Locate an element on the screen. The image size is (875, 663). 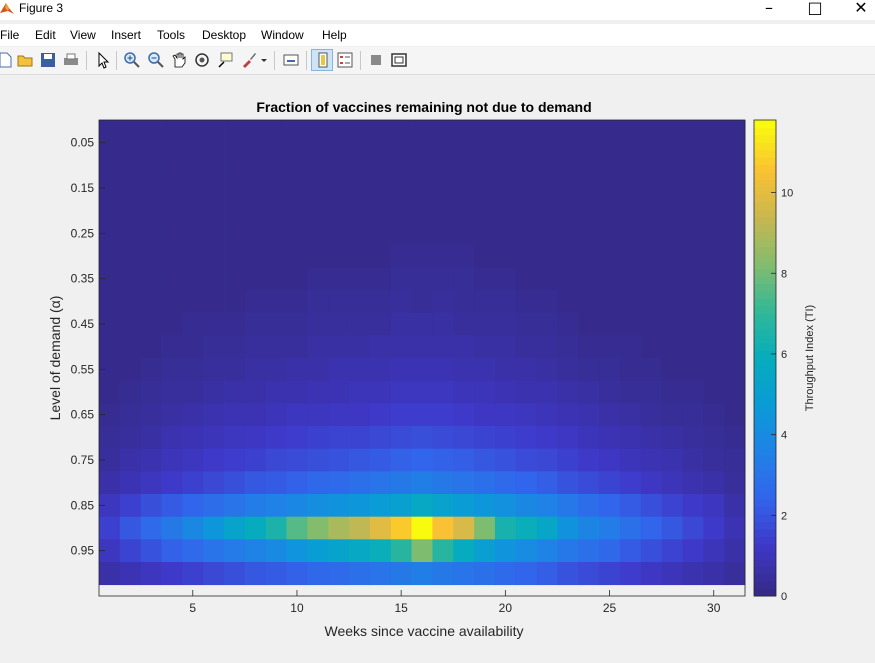
rotate-icon is located at coordinates (202, 60).